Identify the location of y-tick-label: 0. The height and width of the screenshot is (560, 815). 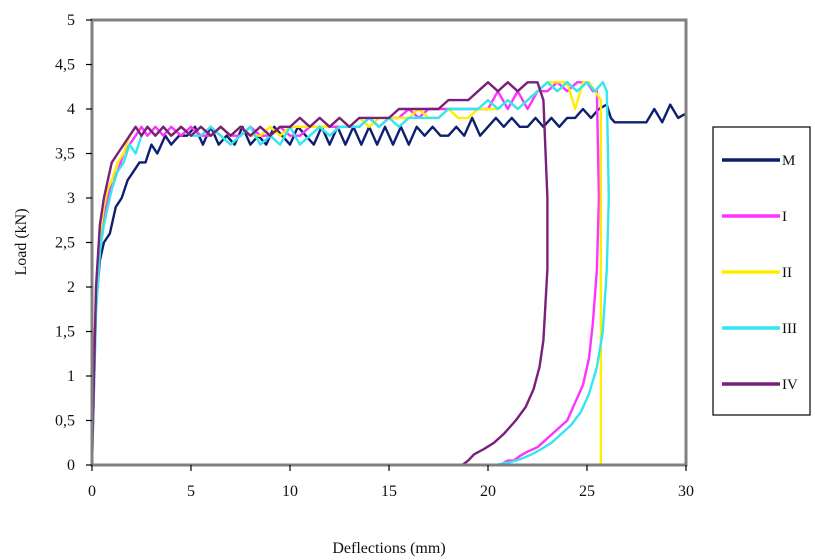
(71, 465).